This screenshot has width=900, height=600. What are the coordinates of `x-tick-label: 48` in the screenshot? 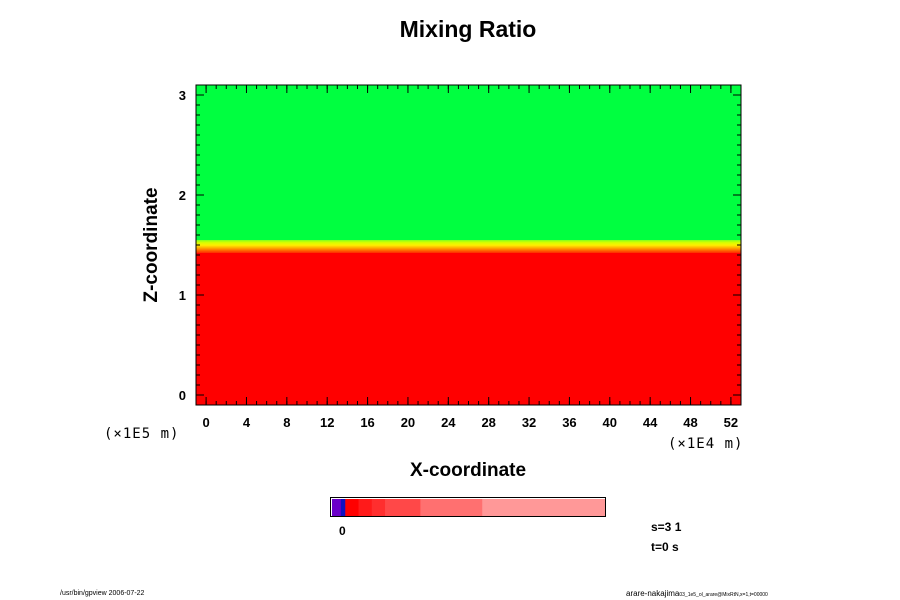 It's located at (690, 422).